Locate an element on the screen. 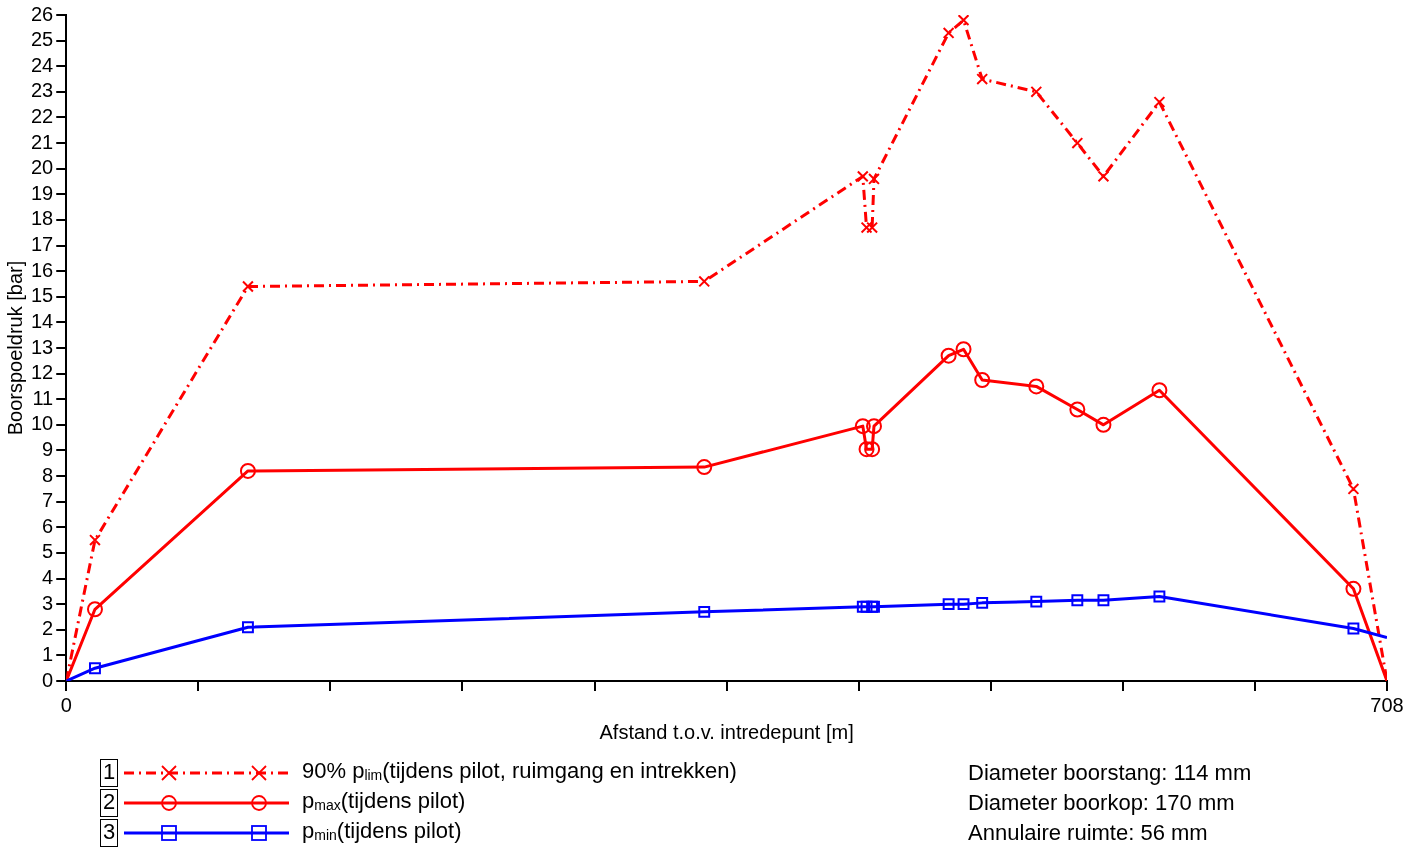  y-tick-label: 5 is located at coordinates (48, 551).